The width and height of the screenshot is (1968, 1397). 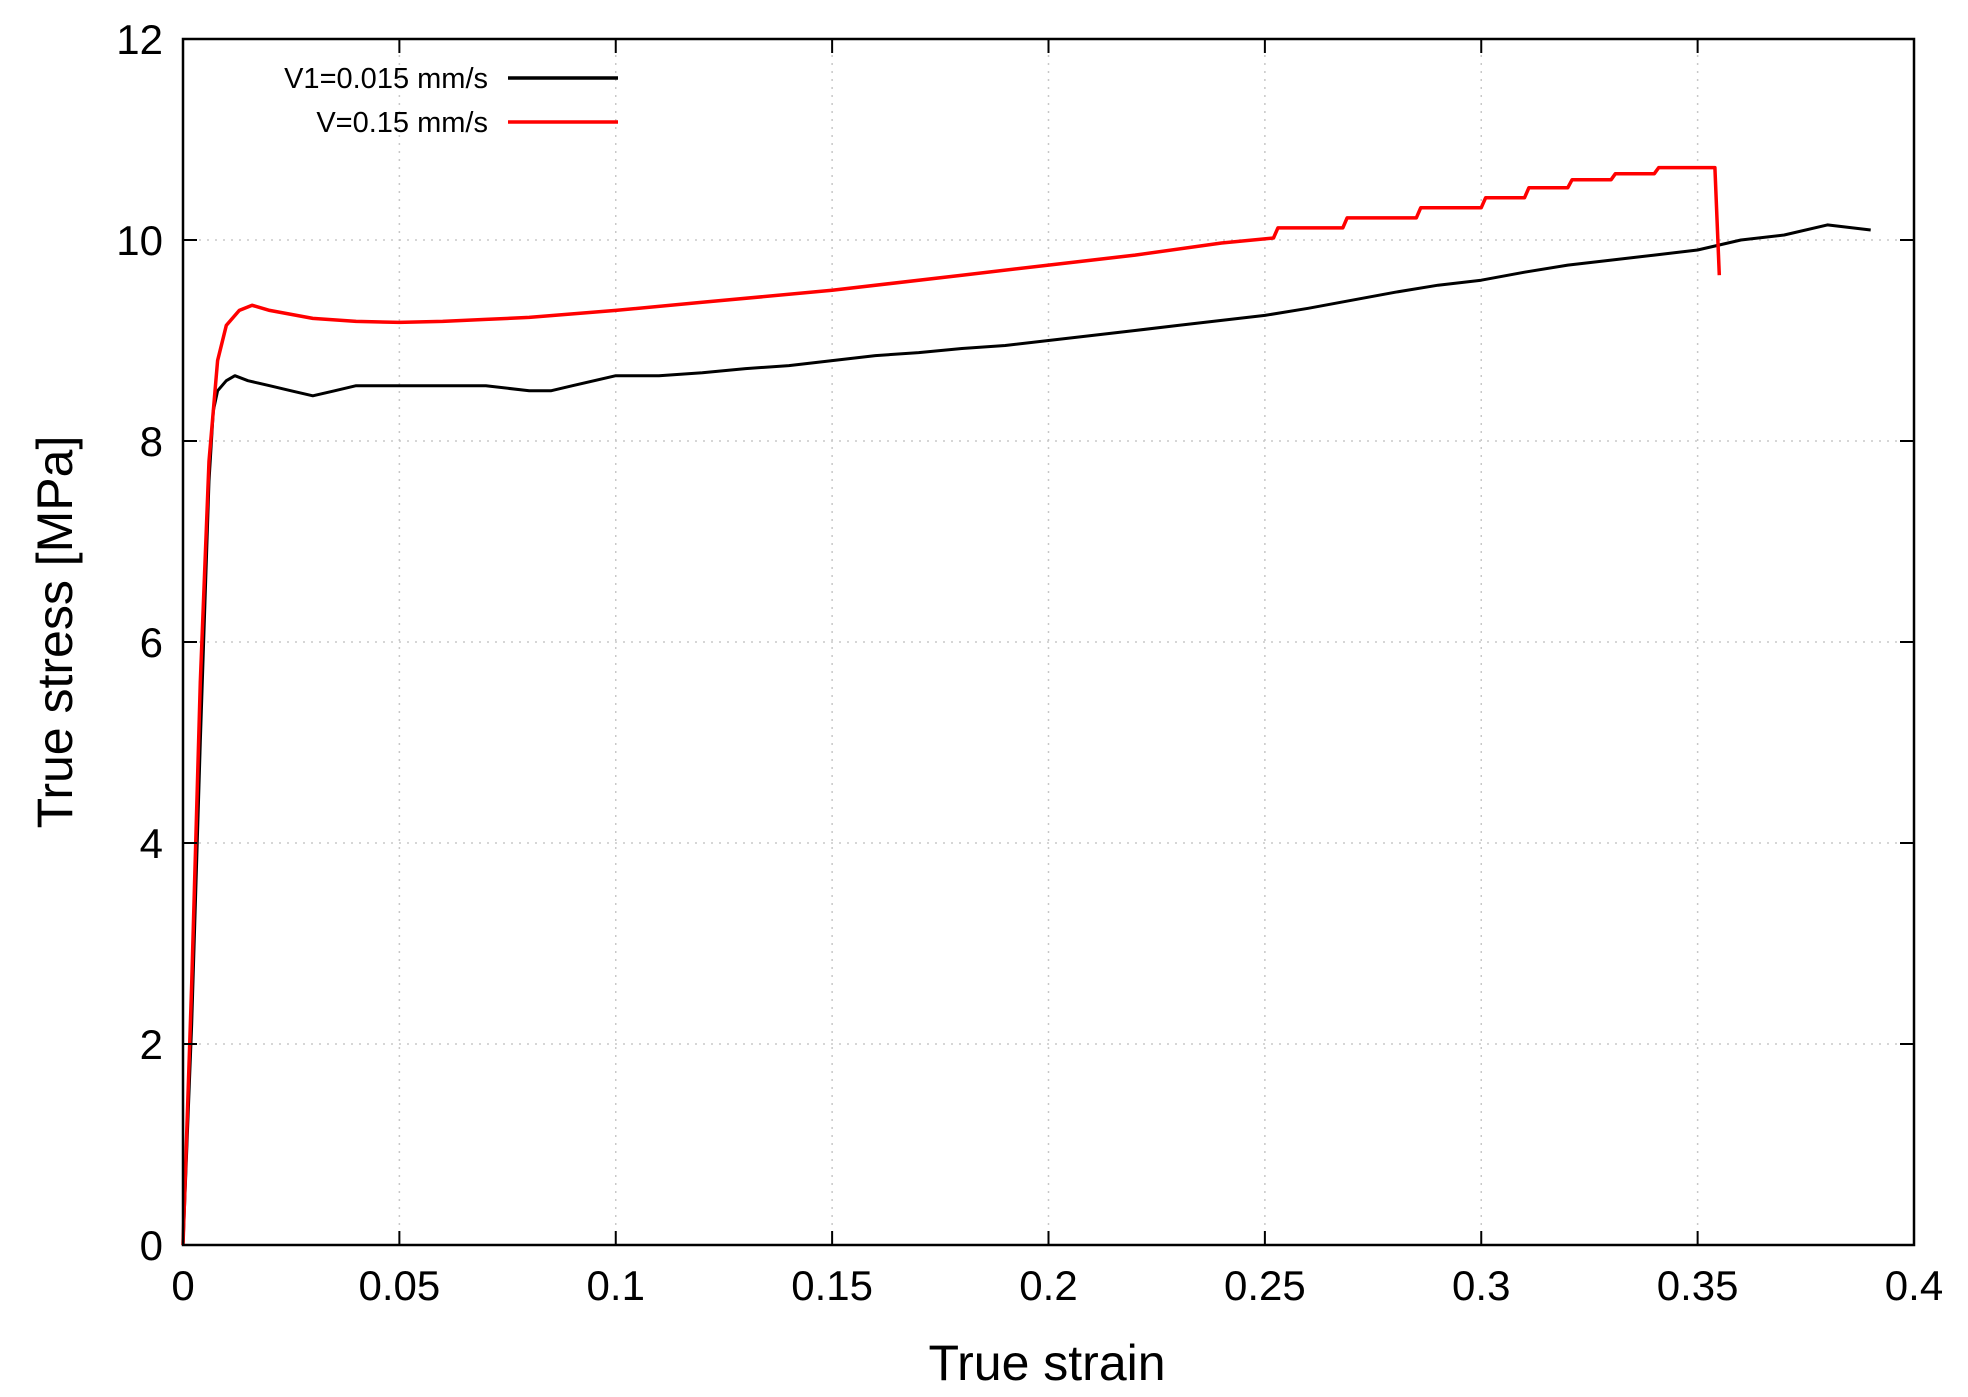 I want to click on y-tick-label: 0, so click(x=151, y=1245).